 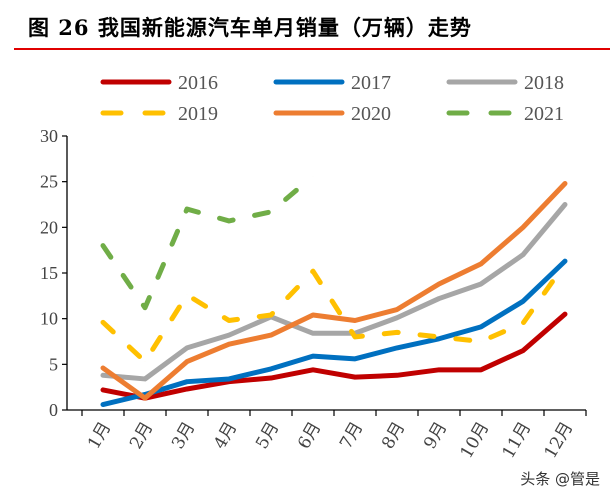 I want to click on x-tick-label: 7月, so click(x=351, y=436).